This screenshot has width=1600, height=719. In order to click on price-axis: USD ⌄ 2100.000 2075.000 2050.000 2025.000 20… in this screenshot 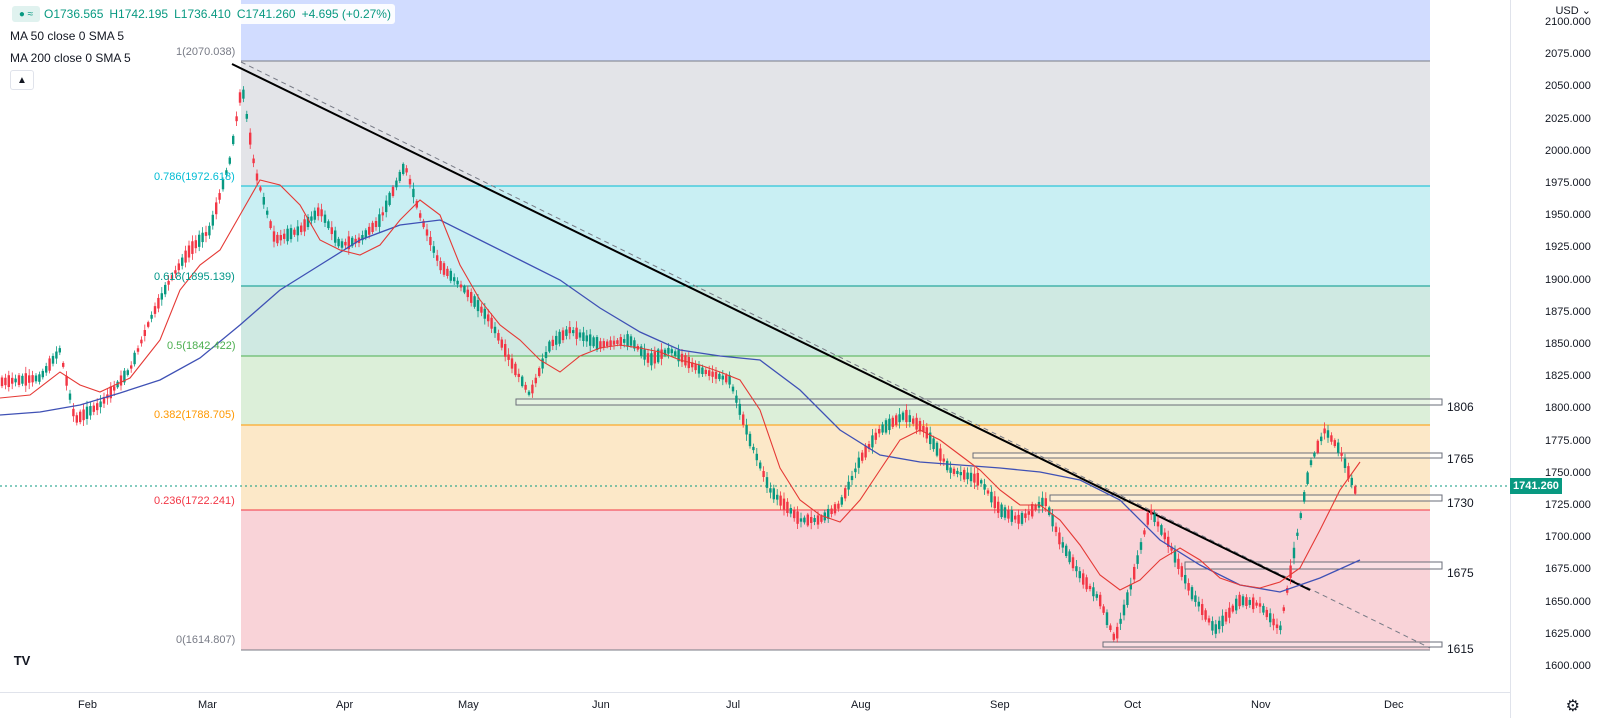, I will do `click(1555, 359)`.